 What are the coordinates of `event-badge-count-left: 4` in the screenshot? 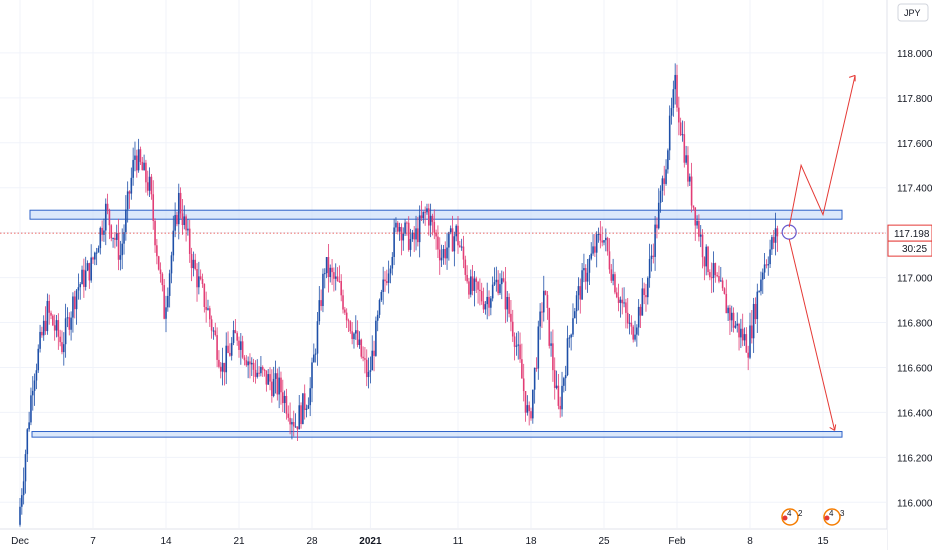 It's located at (789, 513).